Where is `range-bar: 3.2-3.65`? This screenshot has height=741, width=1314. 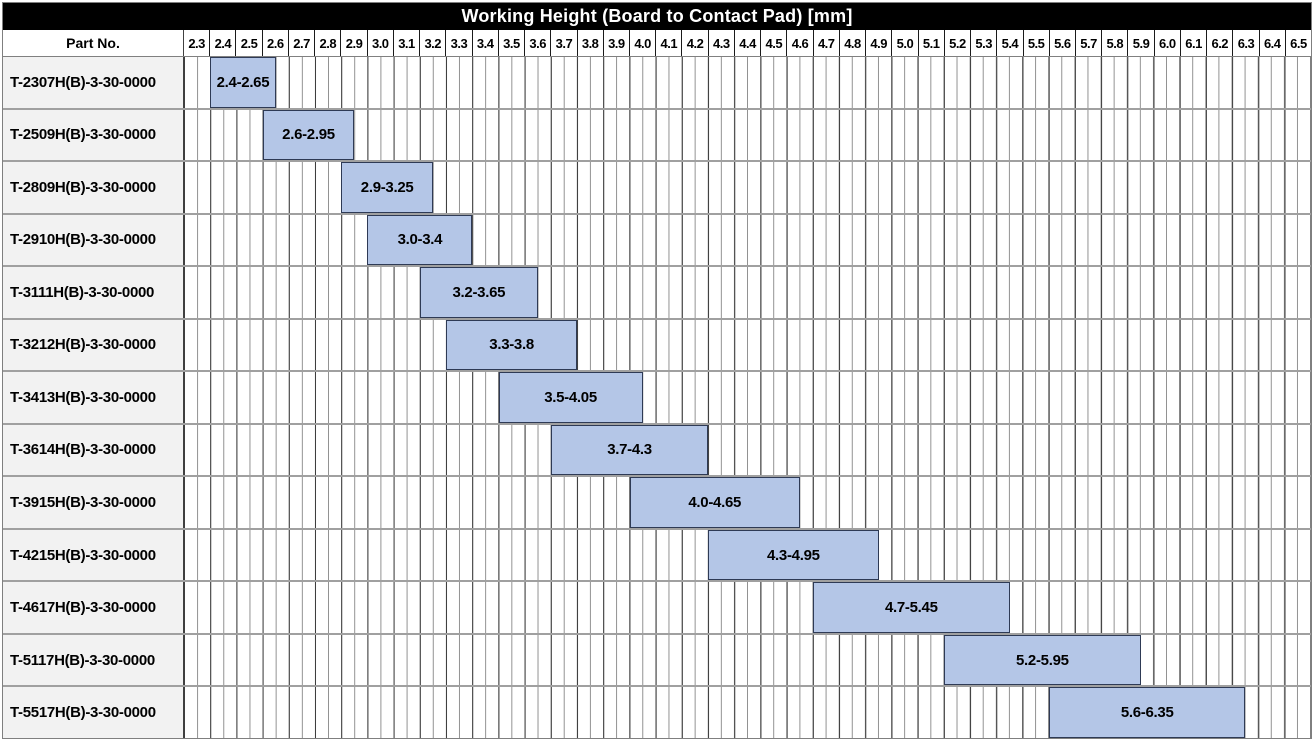 range-bar: 3.2-3.65 is located at coordinates (478, 292).